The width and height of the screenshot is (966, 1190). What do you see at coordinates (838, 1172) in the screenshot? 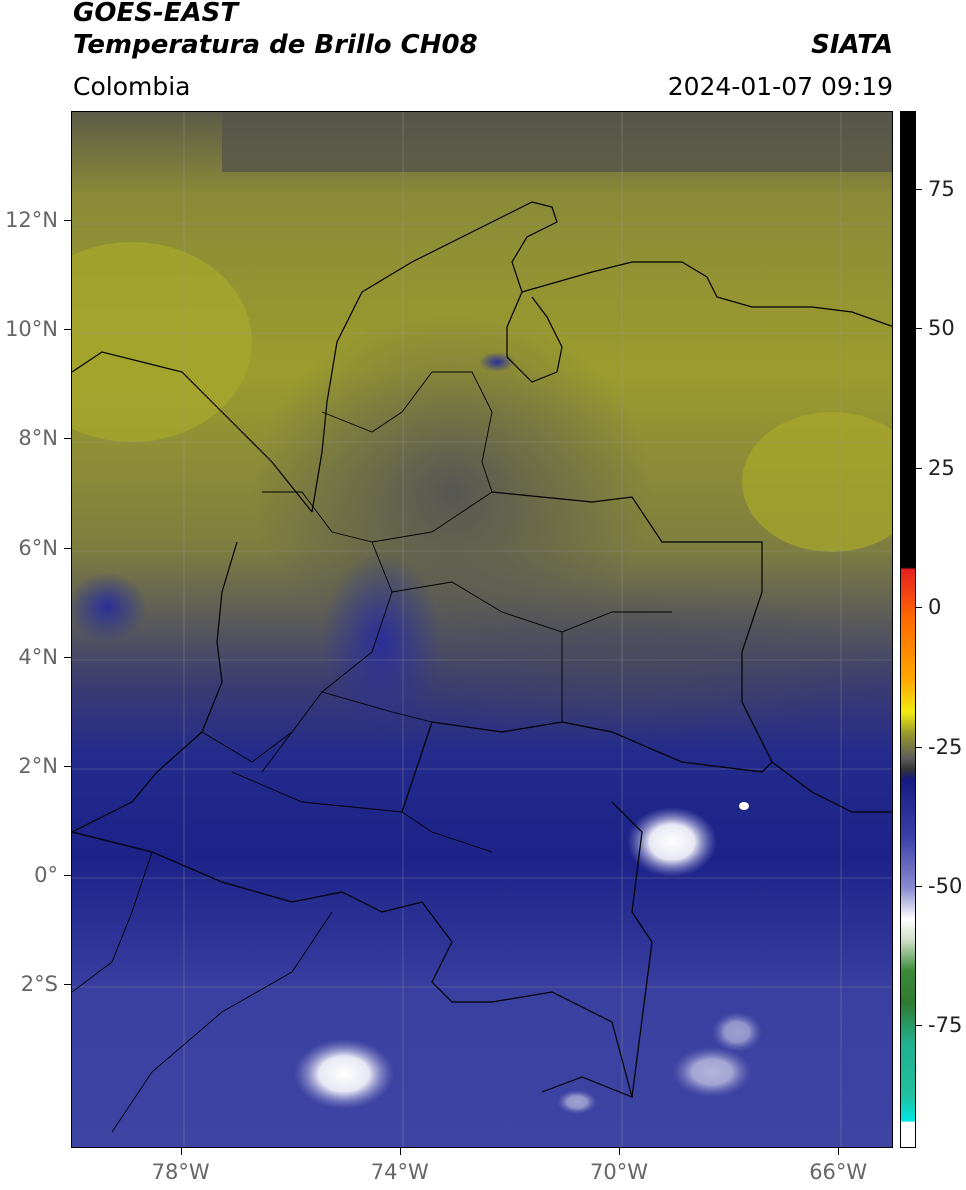
I see `lon-label: 66°W` at bounding box center [838, 1172].